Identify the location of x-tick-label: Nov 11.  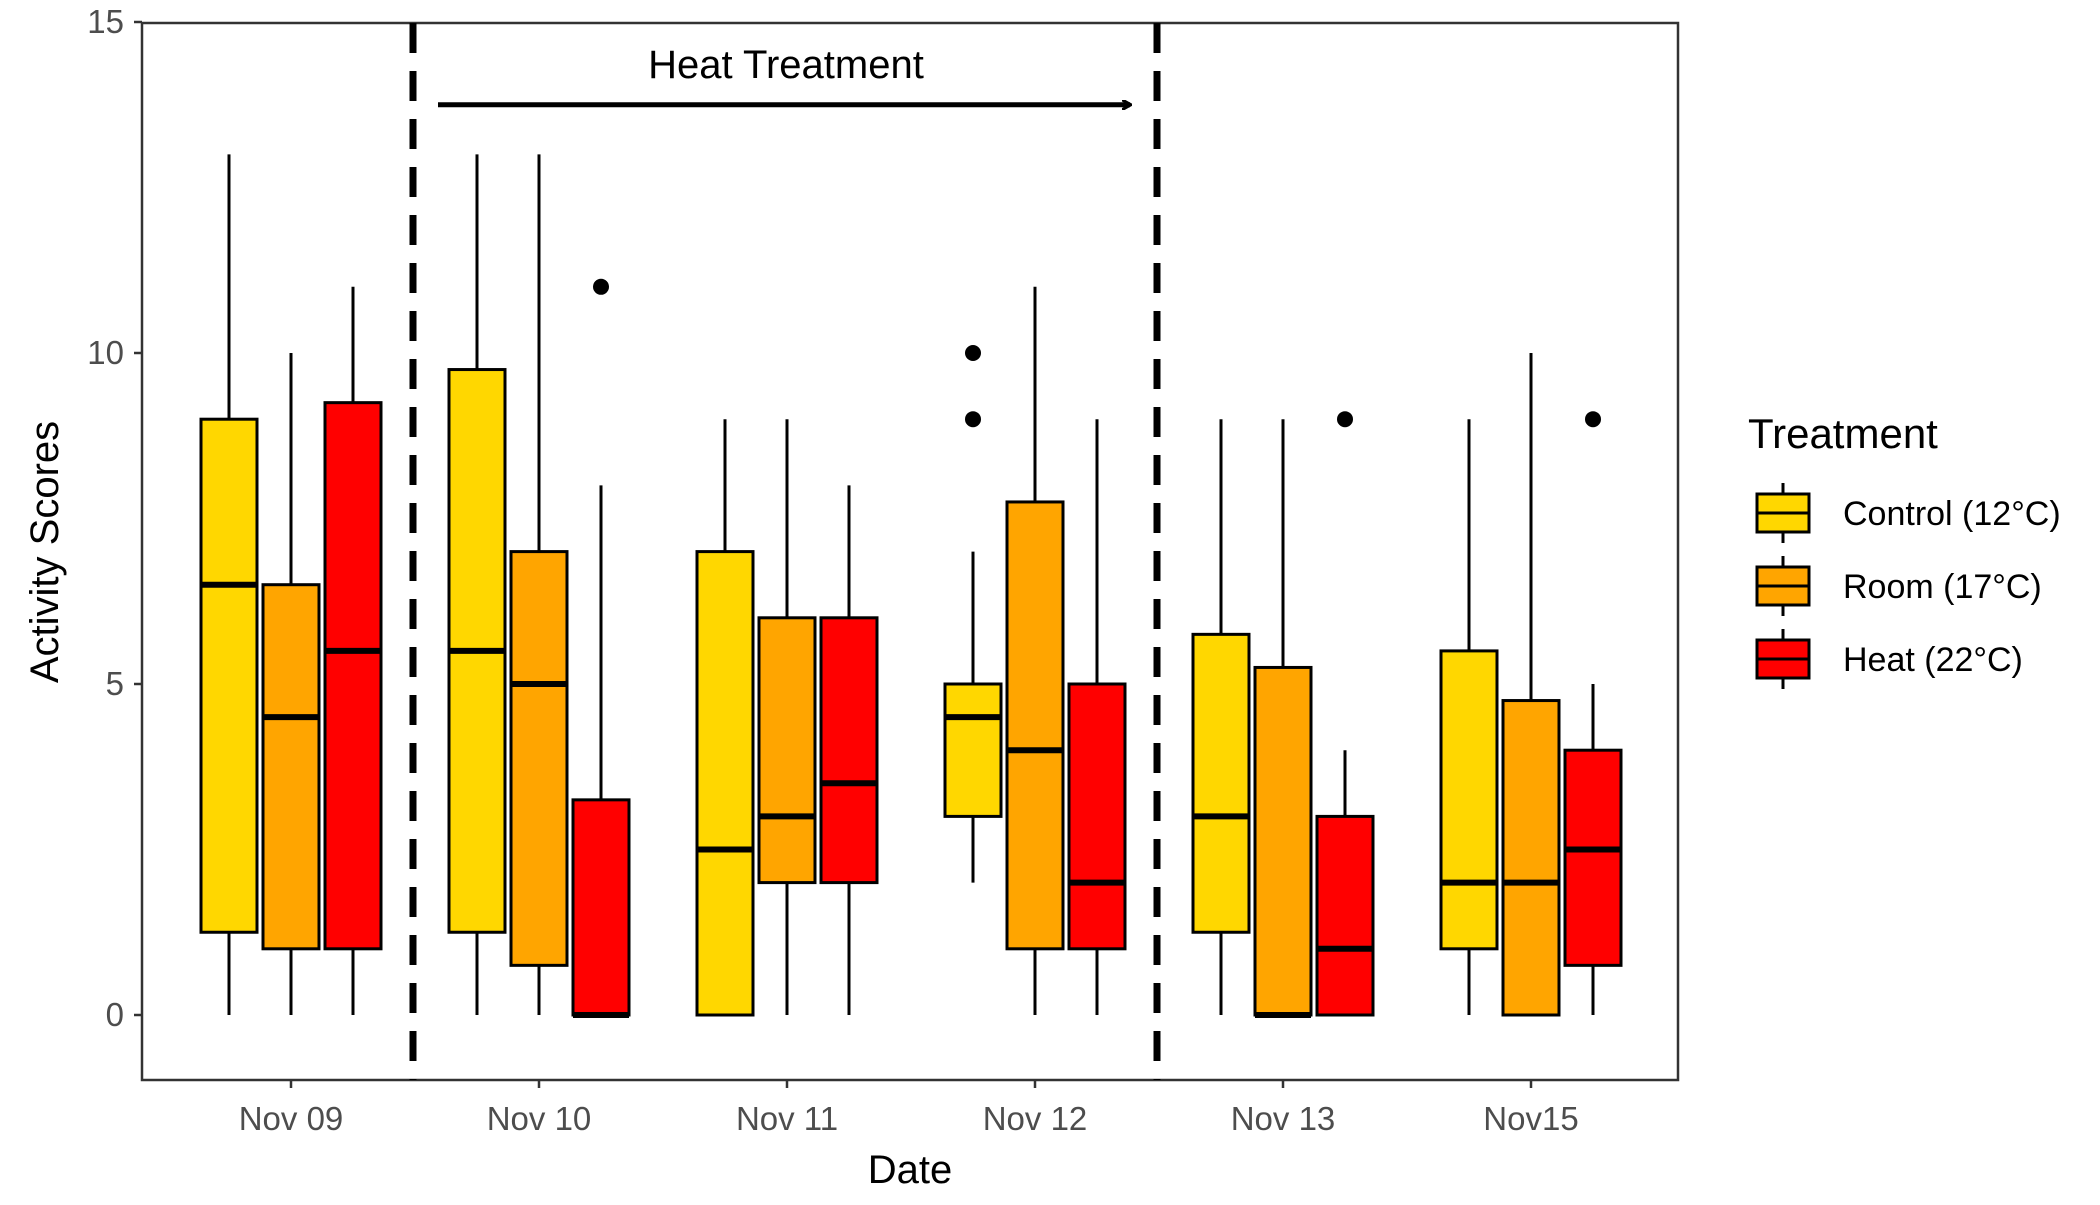
(787, 1118).